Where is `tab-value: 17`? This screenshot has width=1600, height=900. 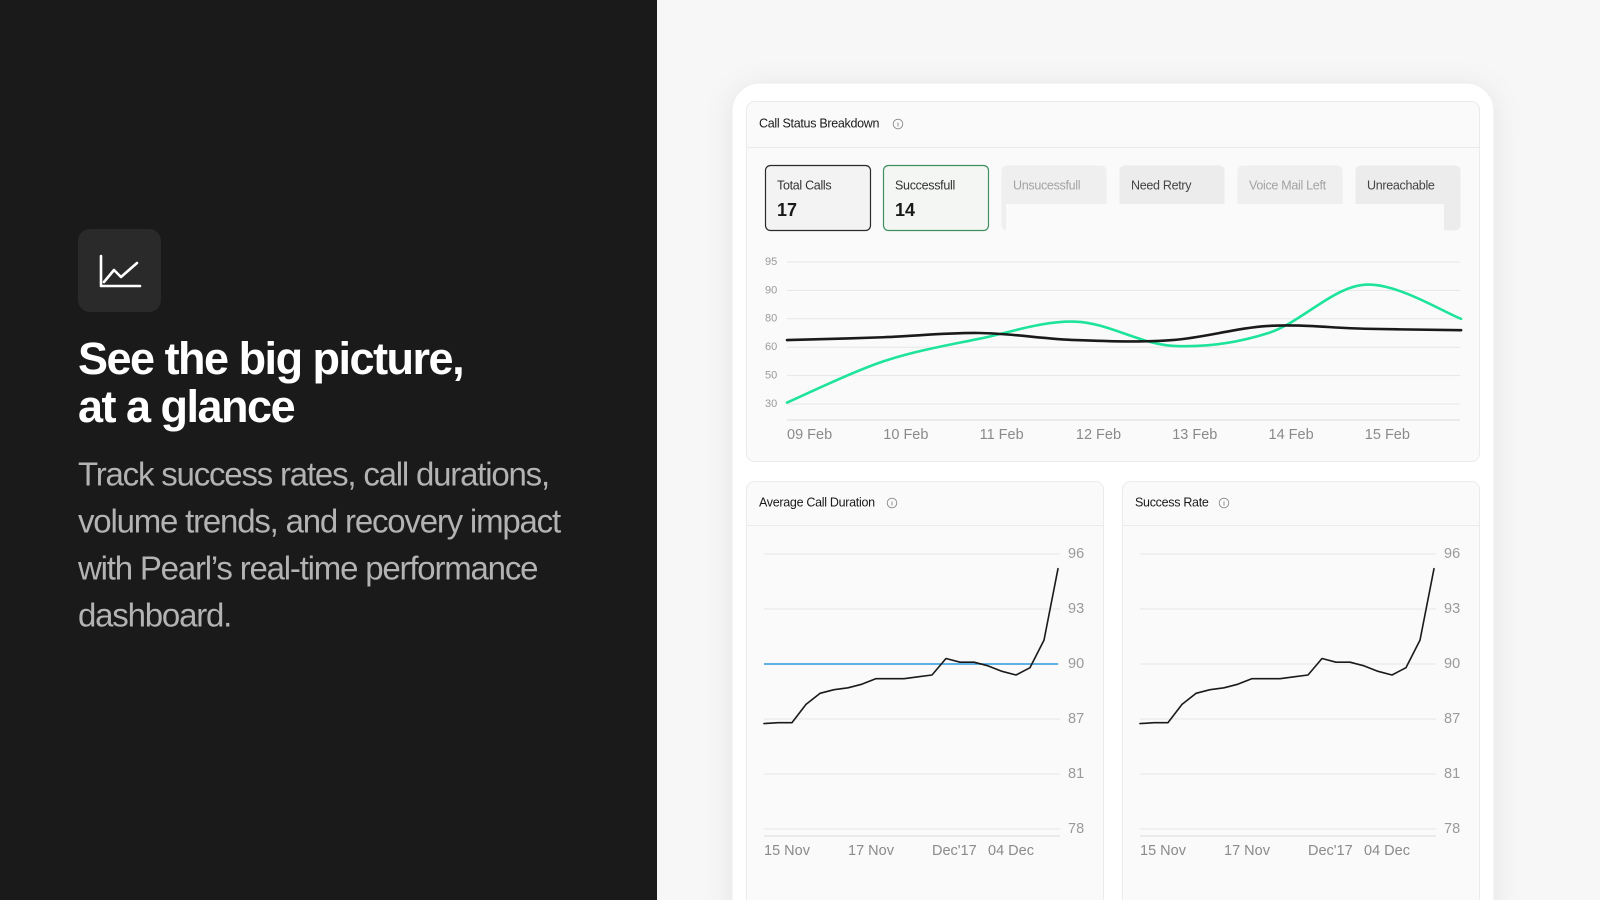 tab-value: 17 is located at coordinates (787, 210).